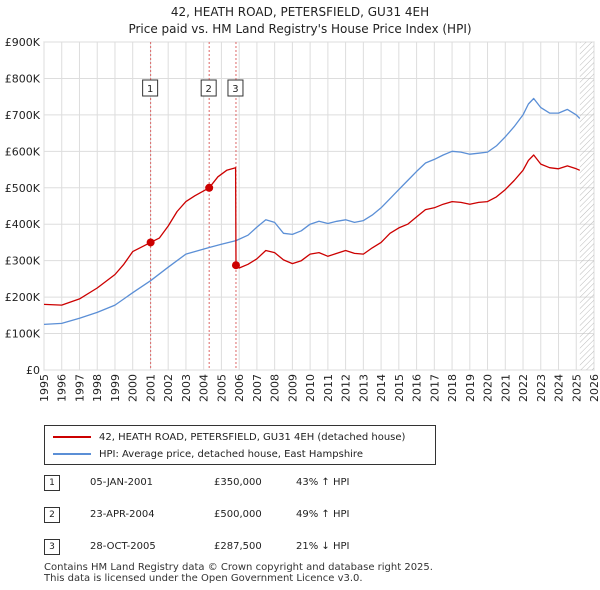 The image size is (600, 590). What do you see at coordinates (122, 514) in the screenshot?
I see `transaction-date: 23-APR-2004` at bounding box center [122, 514].